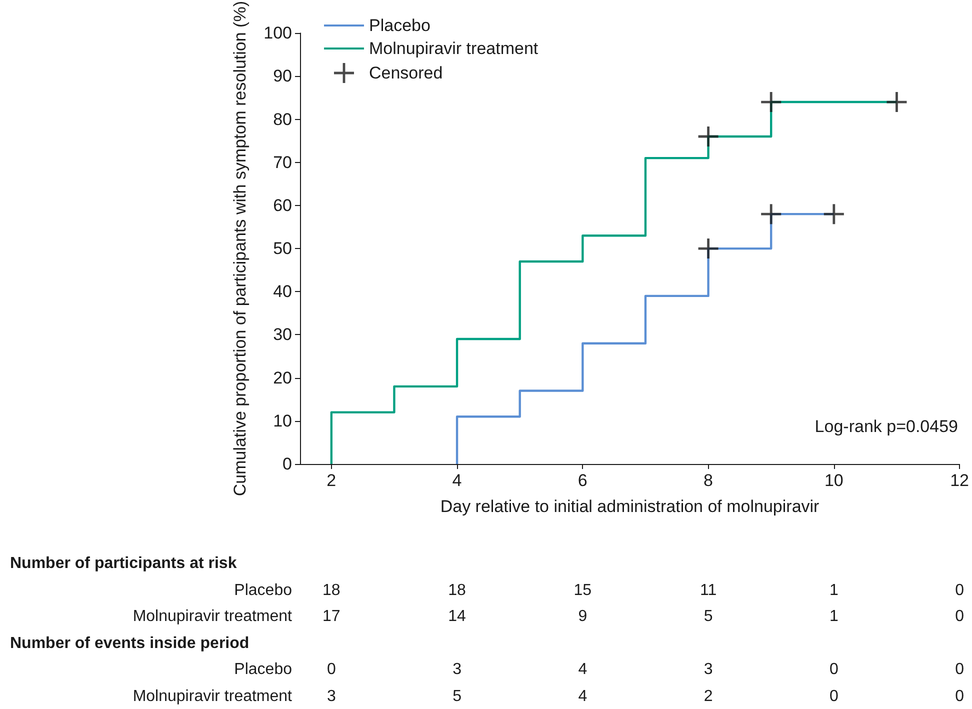 The width and height of the screenshot is (972, 709). Describe the element at coordinates (453, 48) in the screenshot. I see `legend-label: Molnupiravir treatment` at that location.